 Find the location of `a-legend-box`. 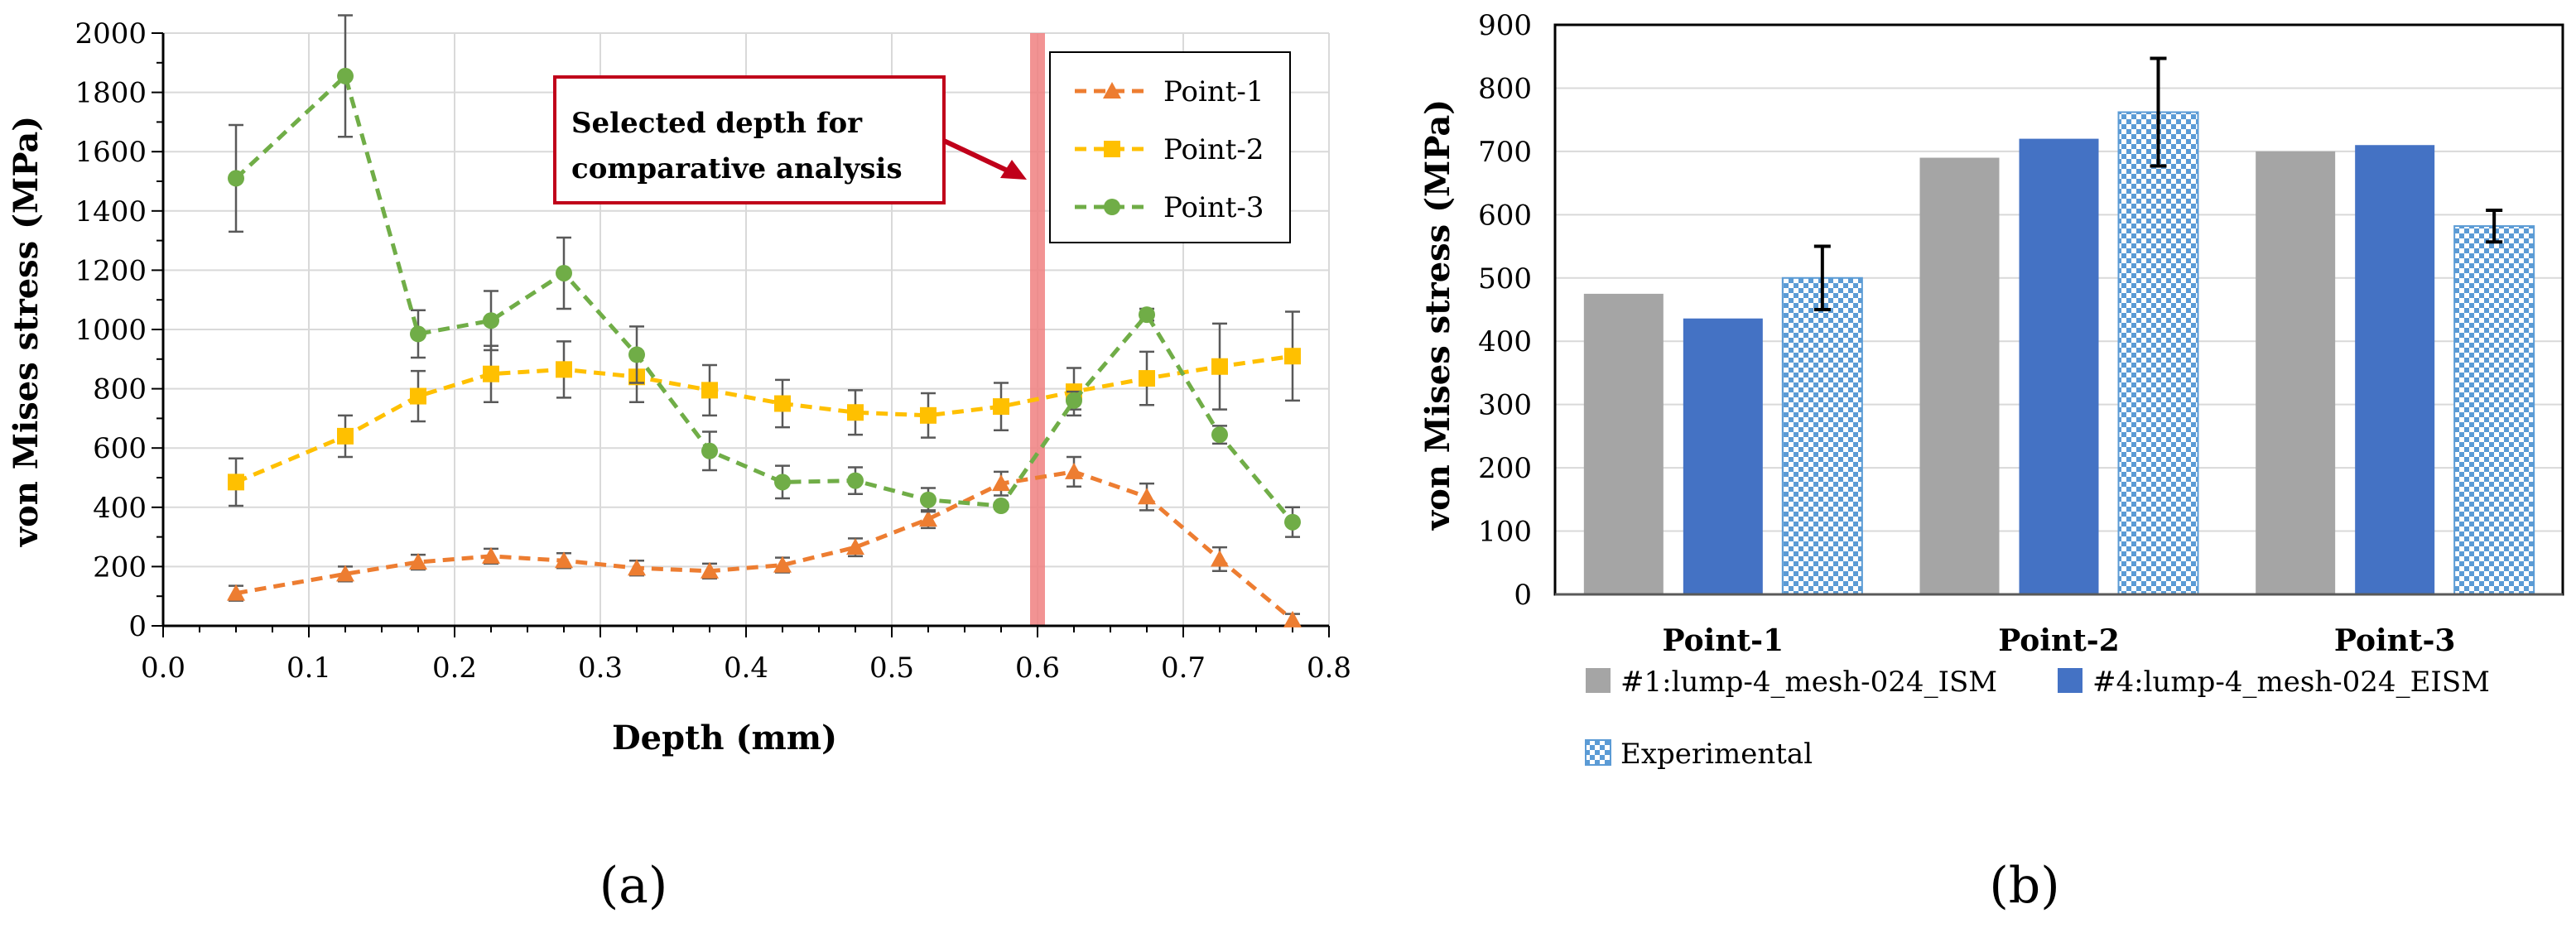

a-legend-box is located at coordinates (1170, 147).